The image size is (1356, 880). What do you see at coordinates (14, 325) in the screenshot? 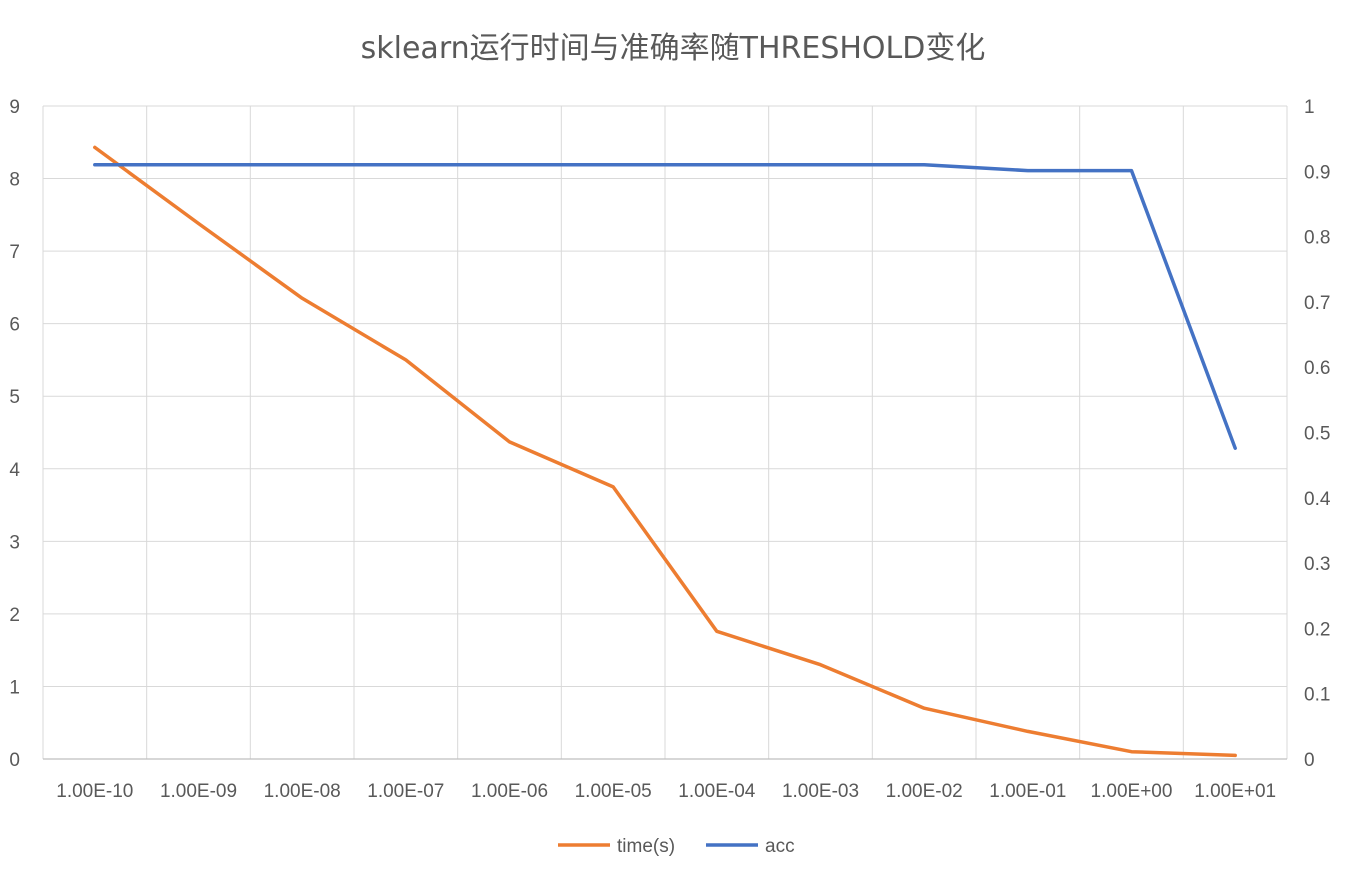
I see `left-y-tick-label: 6` at bounding box center [14, 325].